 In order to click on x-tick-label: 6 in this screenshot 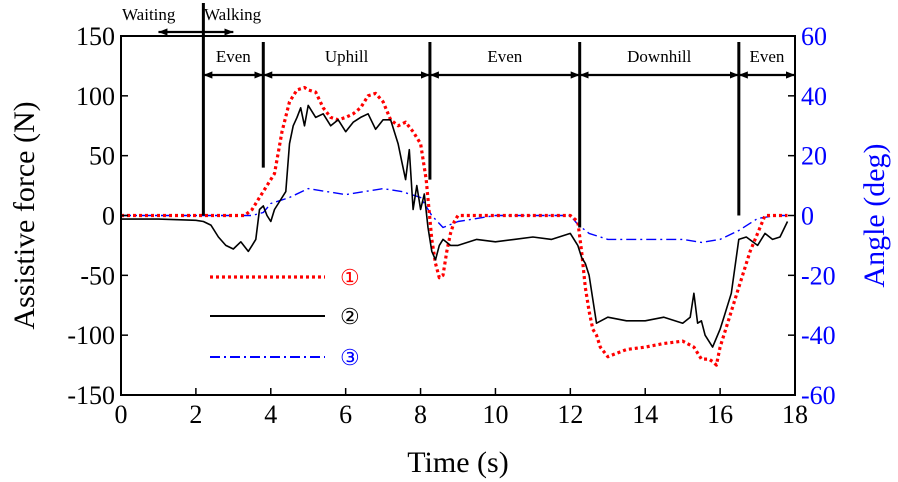, I will do `click(345, 414)`.